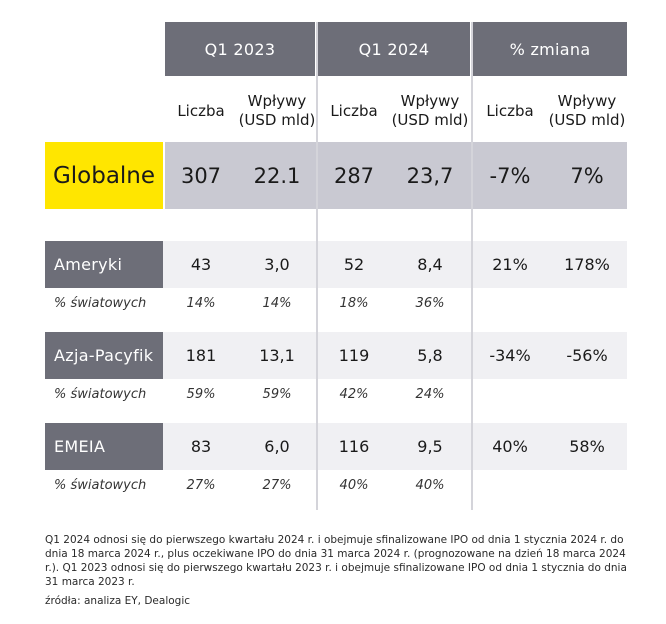 The height and width of the screenshot is (624, 666). I want to click on region-value: 52, so click(354, 264).